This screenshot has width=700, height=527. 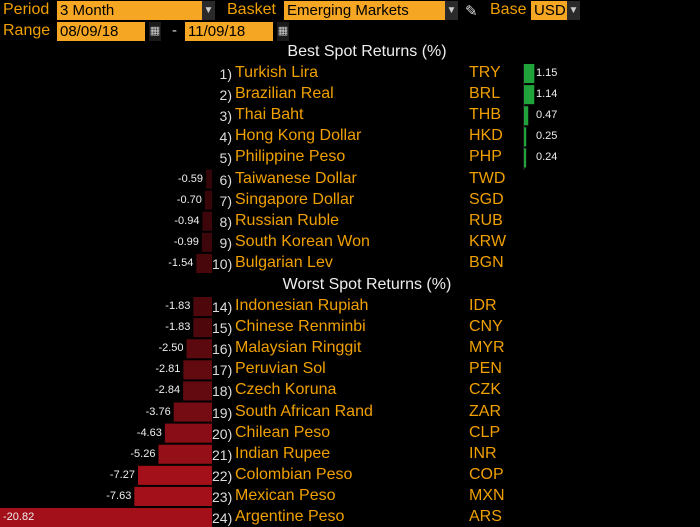 What do you see at coordinates (486, 199) in the screenshot?
I see `currency-code: SGD` at bounding box center [486, 199].